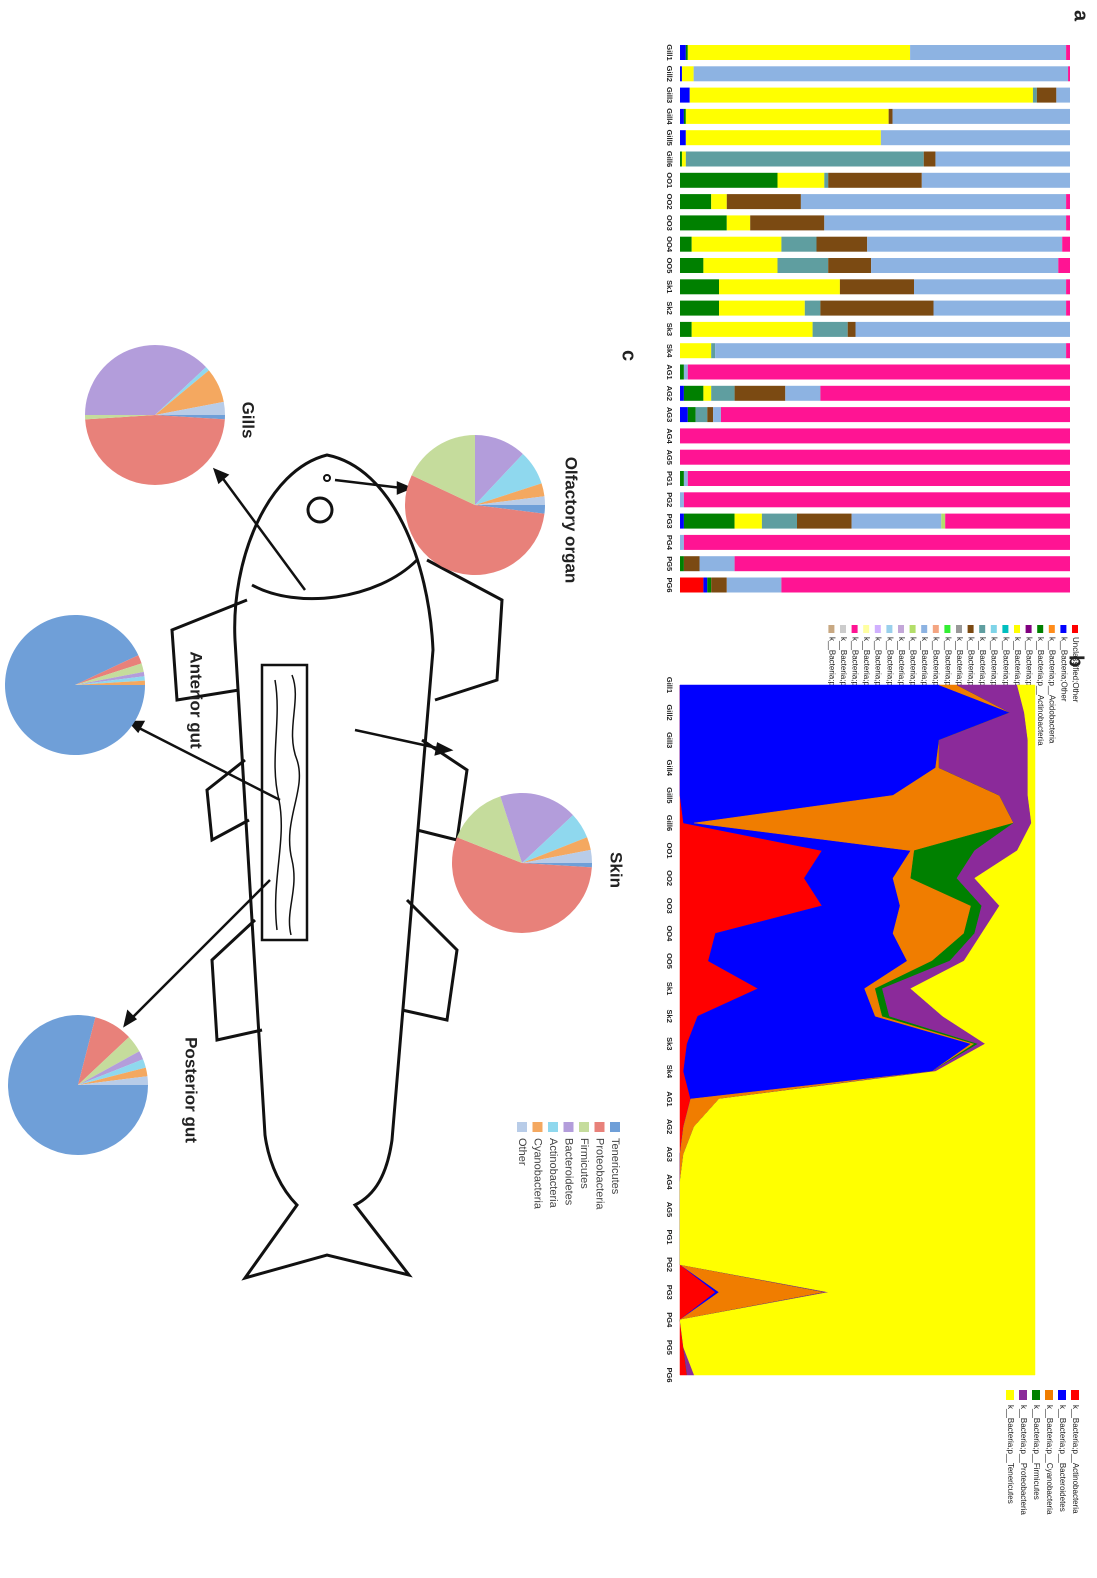 The width and height of the screenshot is (1097, 1578). I want to click on legend-label: k__Bacteria;p__Proteobacteria, so click(1023, 1460).